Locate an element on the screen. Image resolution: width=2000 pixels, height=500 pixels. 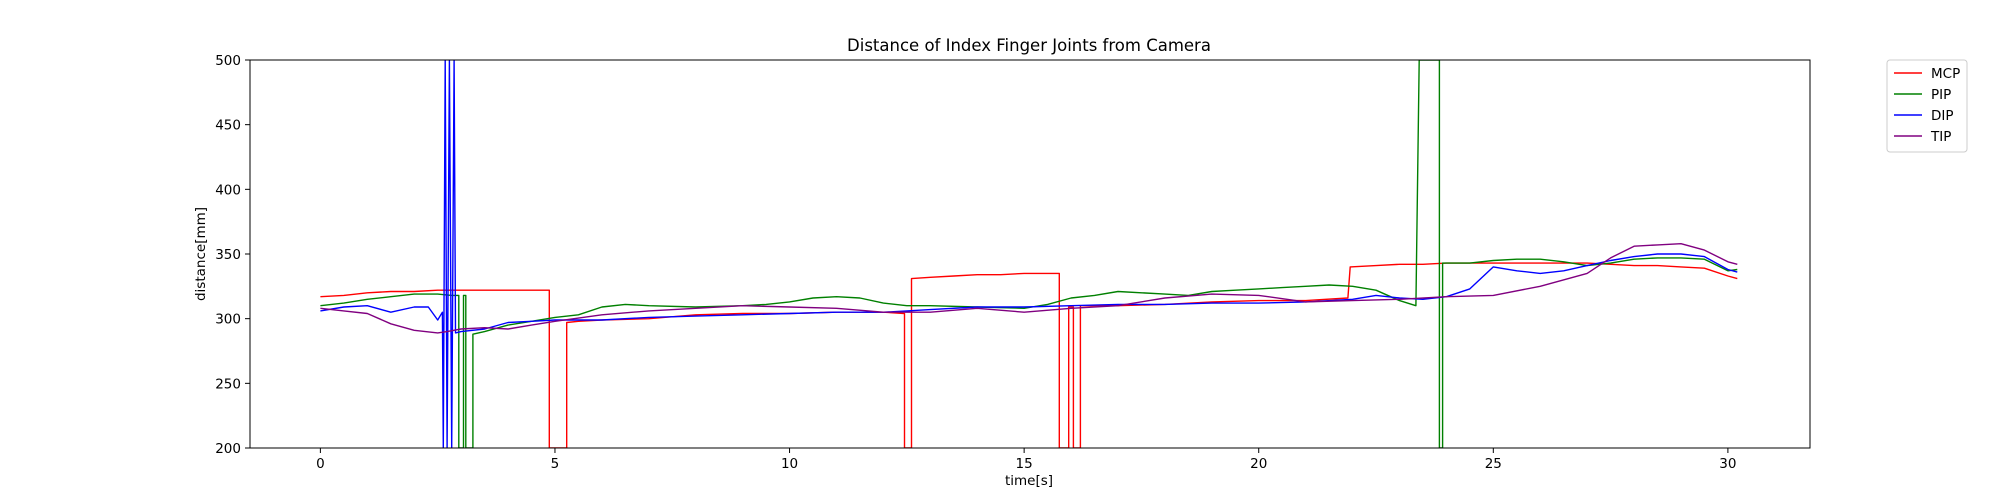
x-tick-label: 30 is located at coordinates (1727, 464).